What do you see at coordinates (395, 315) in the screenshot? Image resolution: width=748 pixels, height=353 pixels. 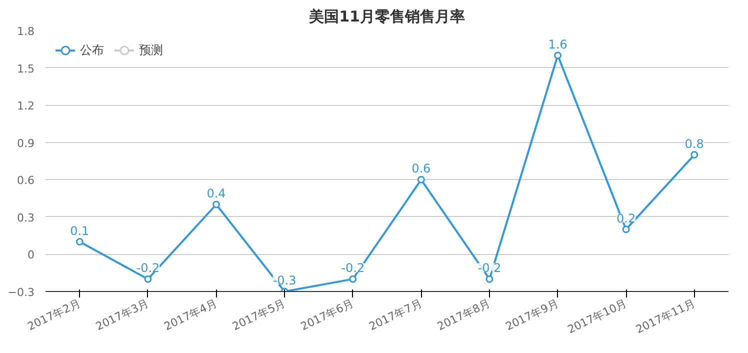 I see `x-tick-label: 2017年7月` at bounding box center [395, 315].